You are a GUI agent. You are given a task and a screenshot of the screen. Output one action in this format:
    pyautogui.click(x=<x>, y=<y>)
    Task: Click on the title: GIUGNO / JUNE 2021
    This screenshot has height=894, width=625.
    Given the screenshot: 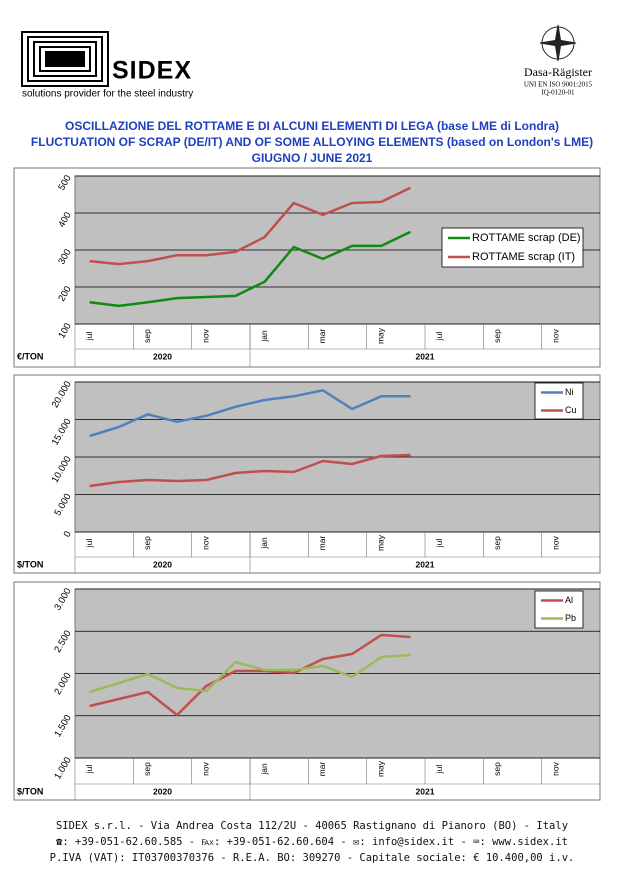 What is the action you would take?
    pyautogui.click(x=312, y=158)
    